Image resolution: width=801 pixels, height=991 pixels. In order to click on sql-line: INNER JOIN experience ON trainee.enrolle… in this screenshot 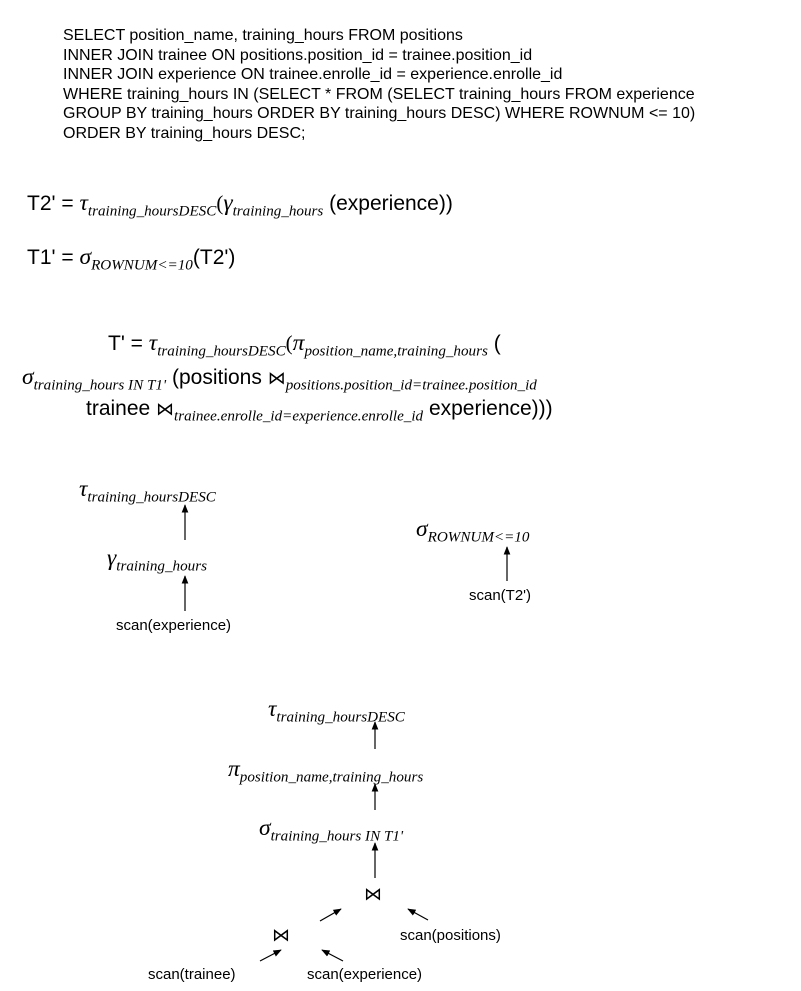, I will do `click(313, 74)`.